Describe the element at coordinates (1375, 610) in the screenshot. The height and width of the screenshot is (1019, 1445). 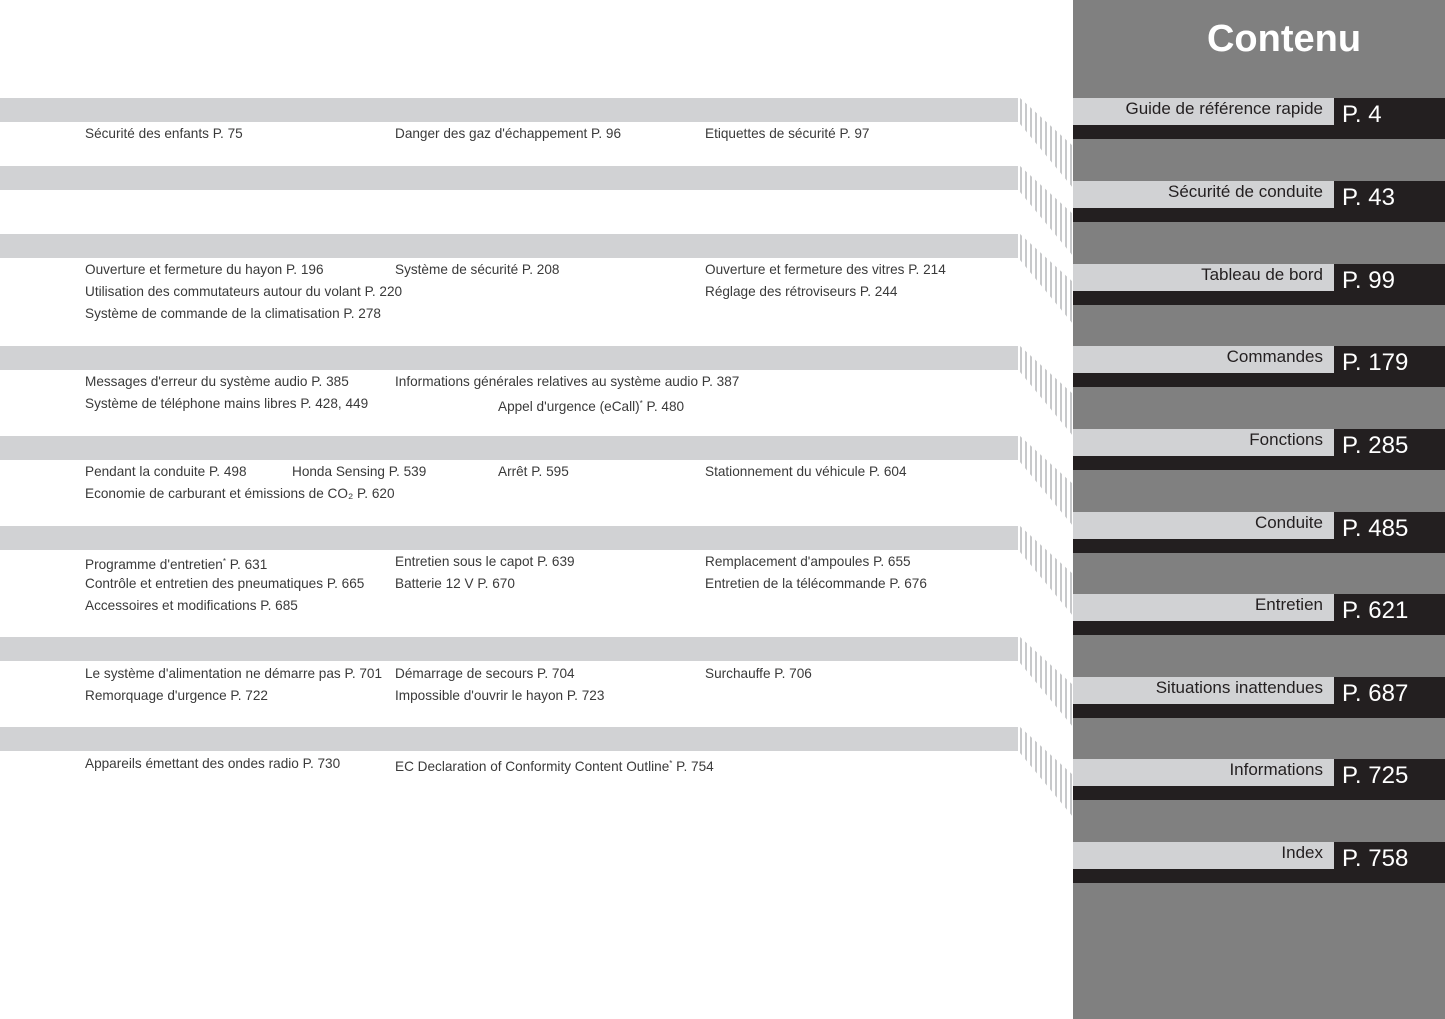
I see `chapter-tab-page: P. 621` at that location.